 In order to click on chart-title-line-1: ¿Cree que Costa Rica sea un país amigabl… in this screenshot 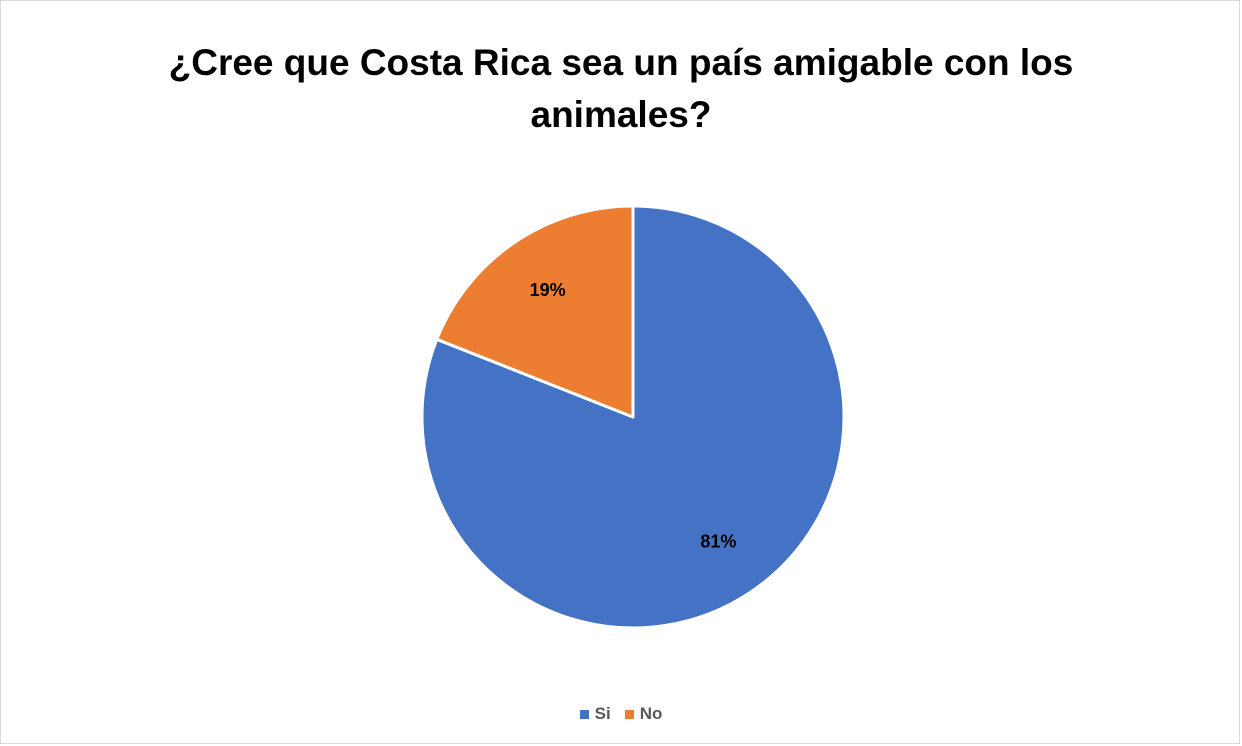, I will do `click(621, 62)`.